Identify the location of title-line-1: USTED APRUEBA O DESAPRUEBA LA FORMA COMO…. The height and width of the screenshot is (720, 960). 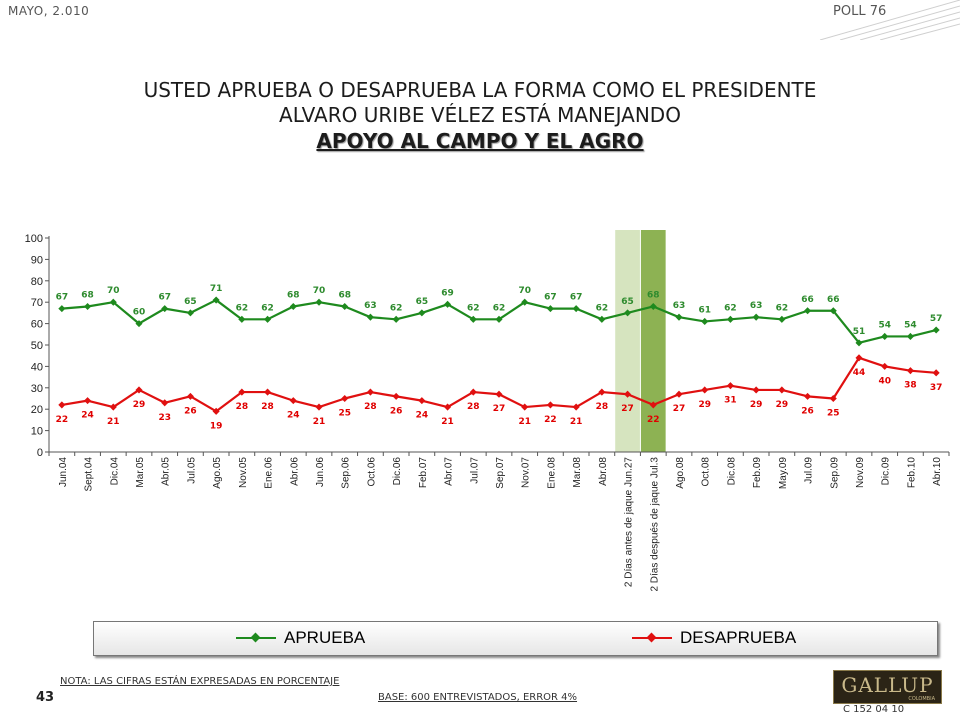
(480, 90).